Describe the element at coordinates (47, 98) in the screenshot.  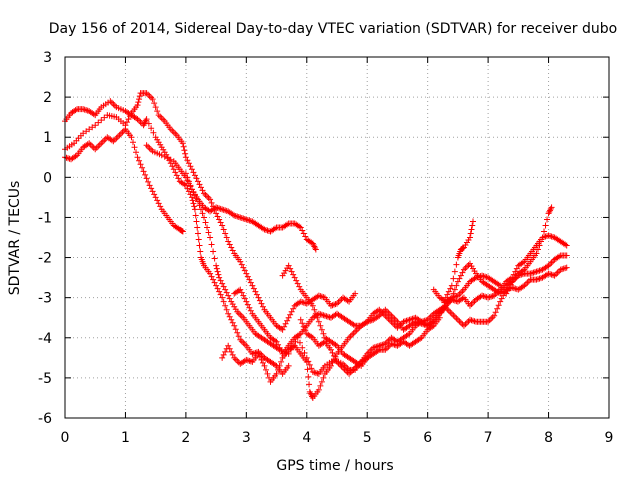
I see `y-tick-label: 2` at that location.